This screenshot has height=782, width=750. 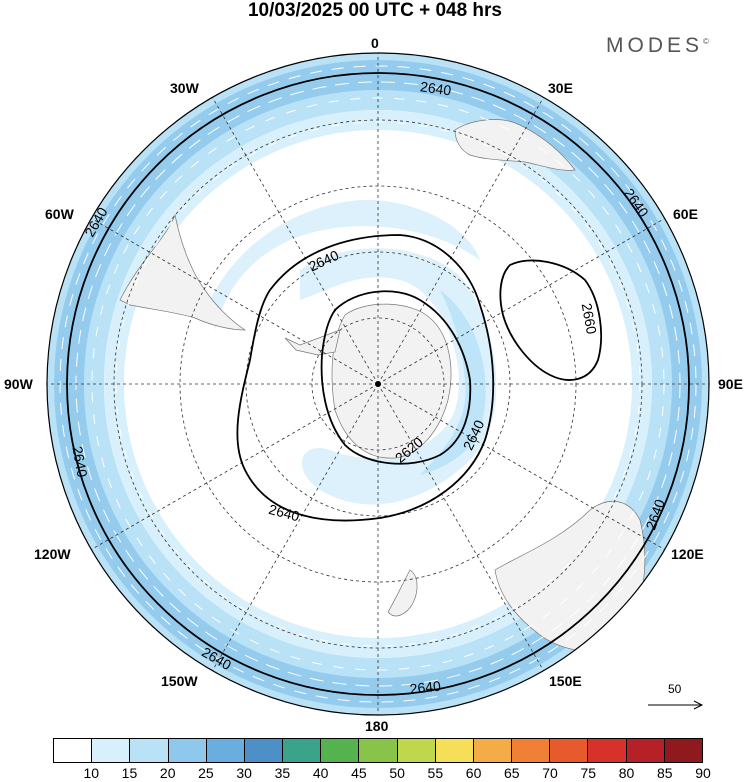 I want to click on lon-label-150w: 150W, so click(x=179, y=681).